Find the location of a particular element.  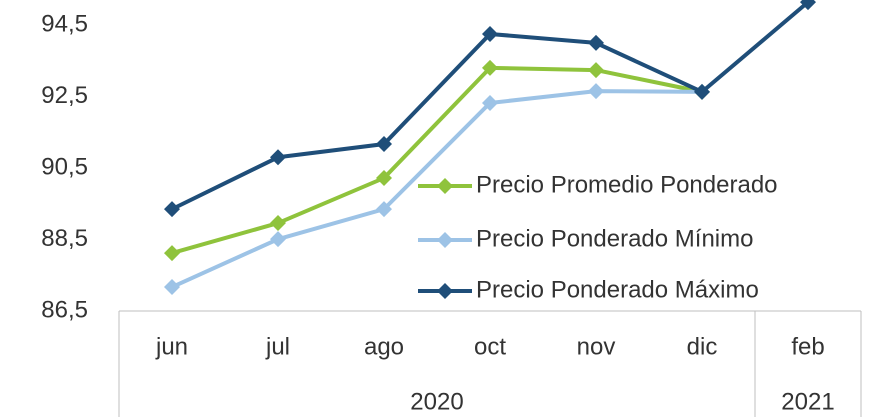

y-tick-label: 94,5 is located at coordinates (64, 23).